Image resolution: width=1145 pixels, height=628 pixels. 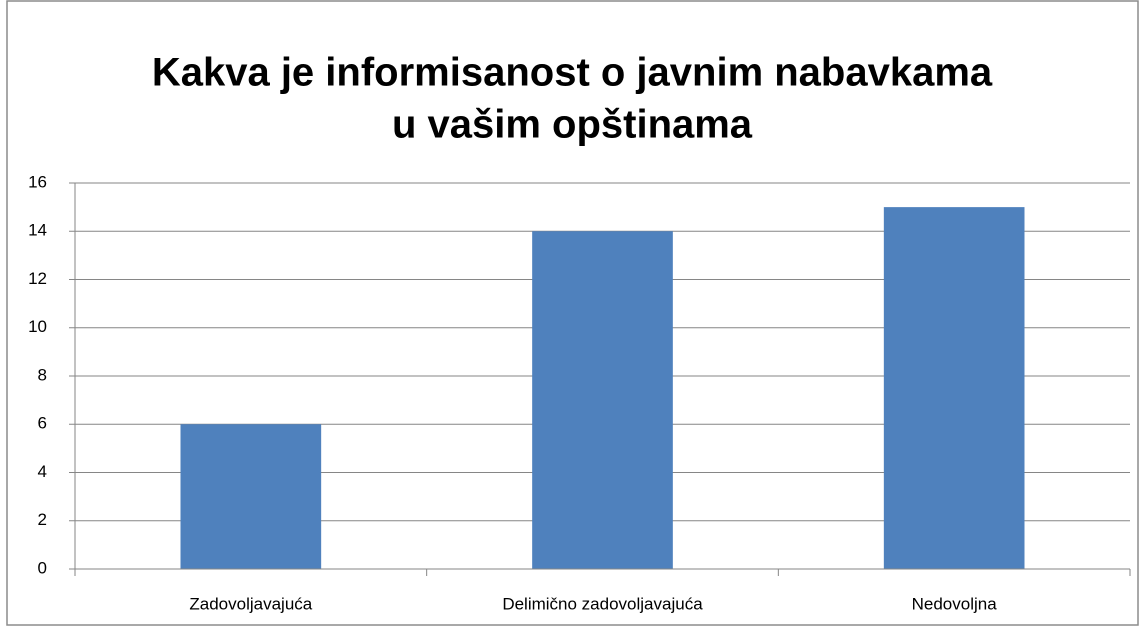 What do you see at coordinates (42, 423) in the screenshot?
I see `y-tick-label: 6` at bounding box center [42, 423].